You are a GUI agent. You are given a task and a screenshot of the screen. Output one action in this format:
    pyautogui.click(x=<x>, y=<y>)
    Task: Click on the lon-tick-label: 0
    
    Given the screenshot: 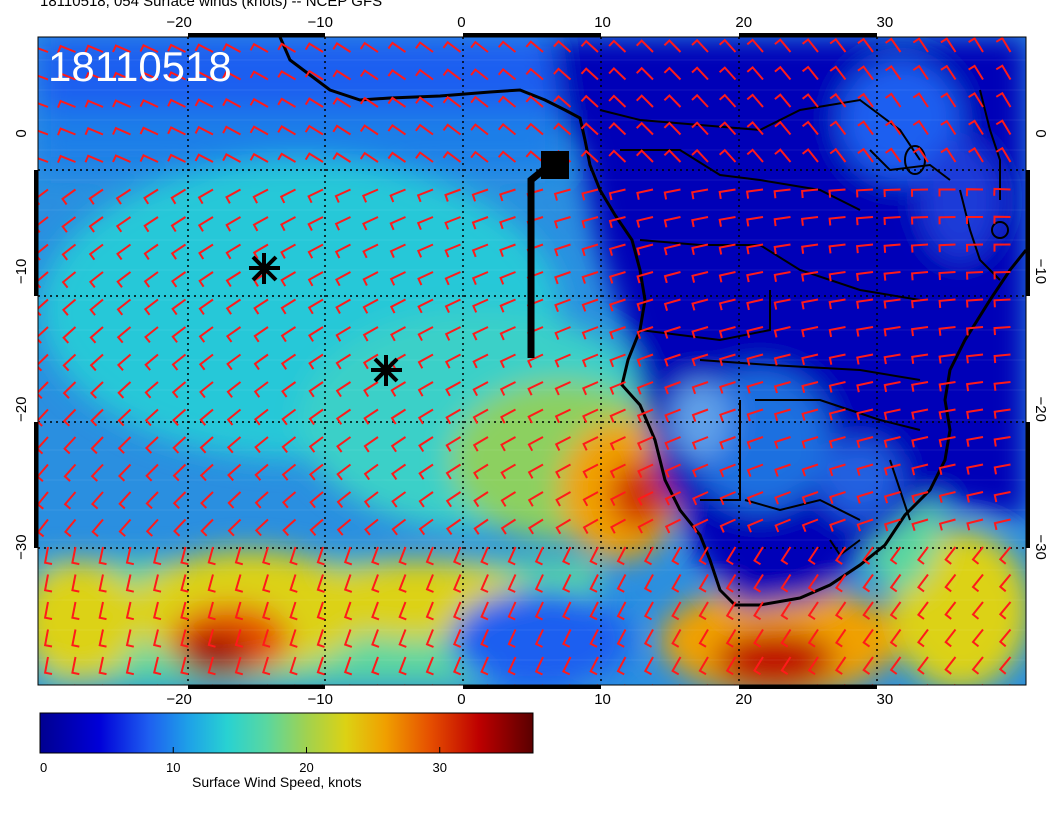 What is the action you would take?
    pyautogui.click(x=461, y=22)
    